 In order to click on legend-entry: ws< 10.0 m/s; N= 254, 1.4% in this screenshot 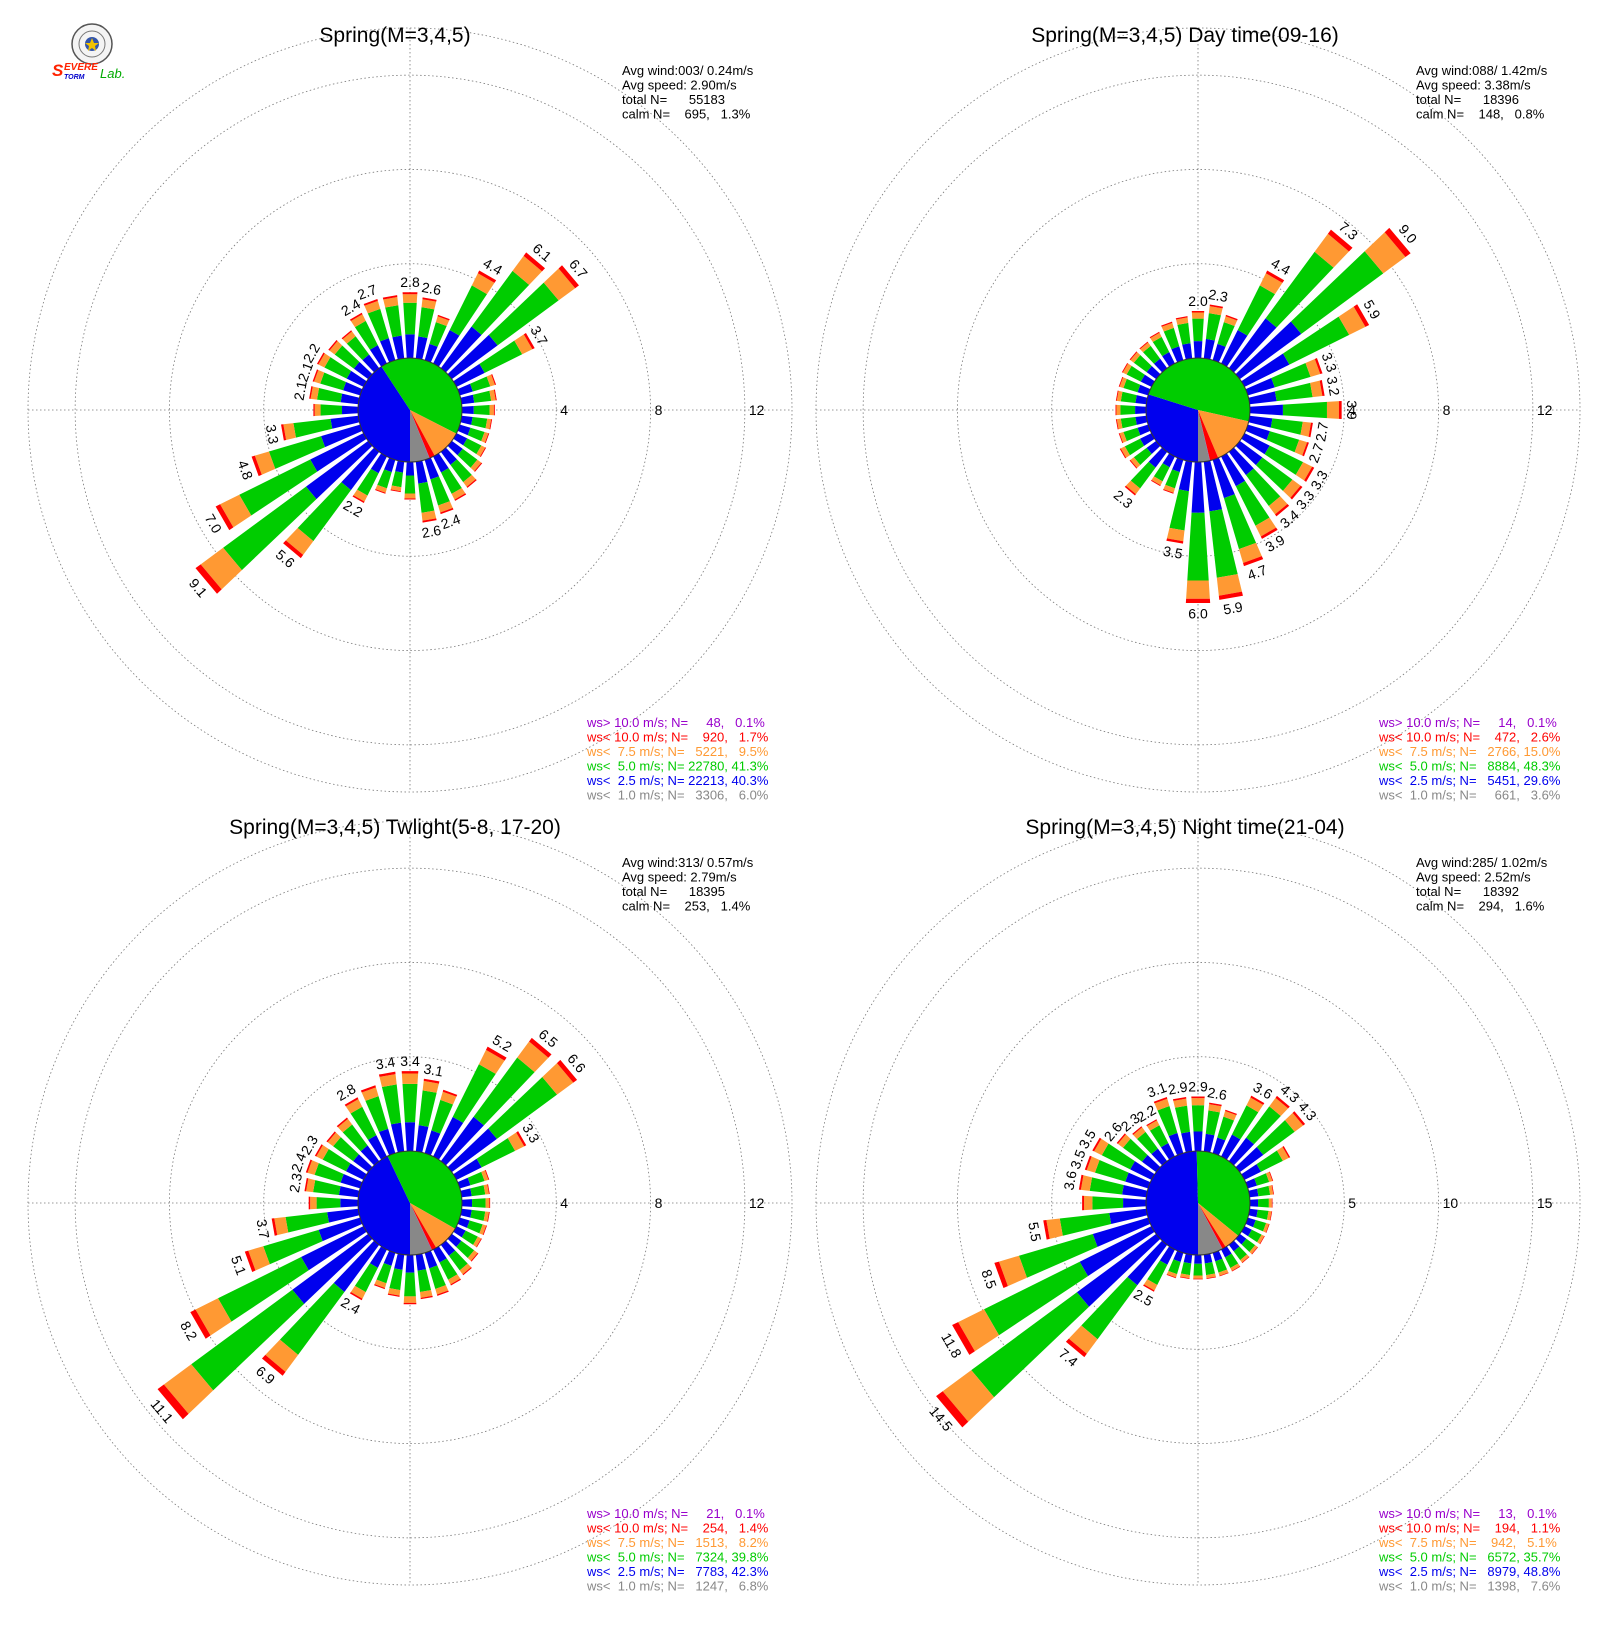, I will do `click(677, 1528)`.